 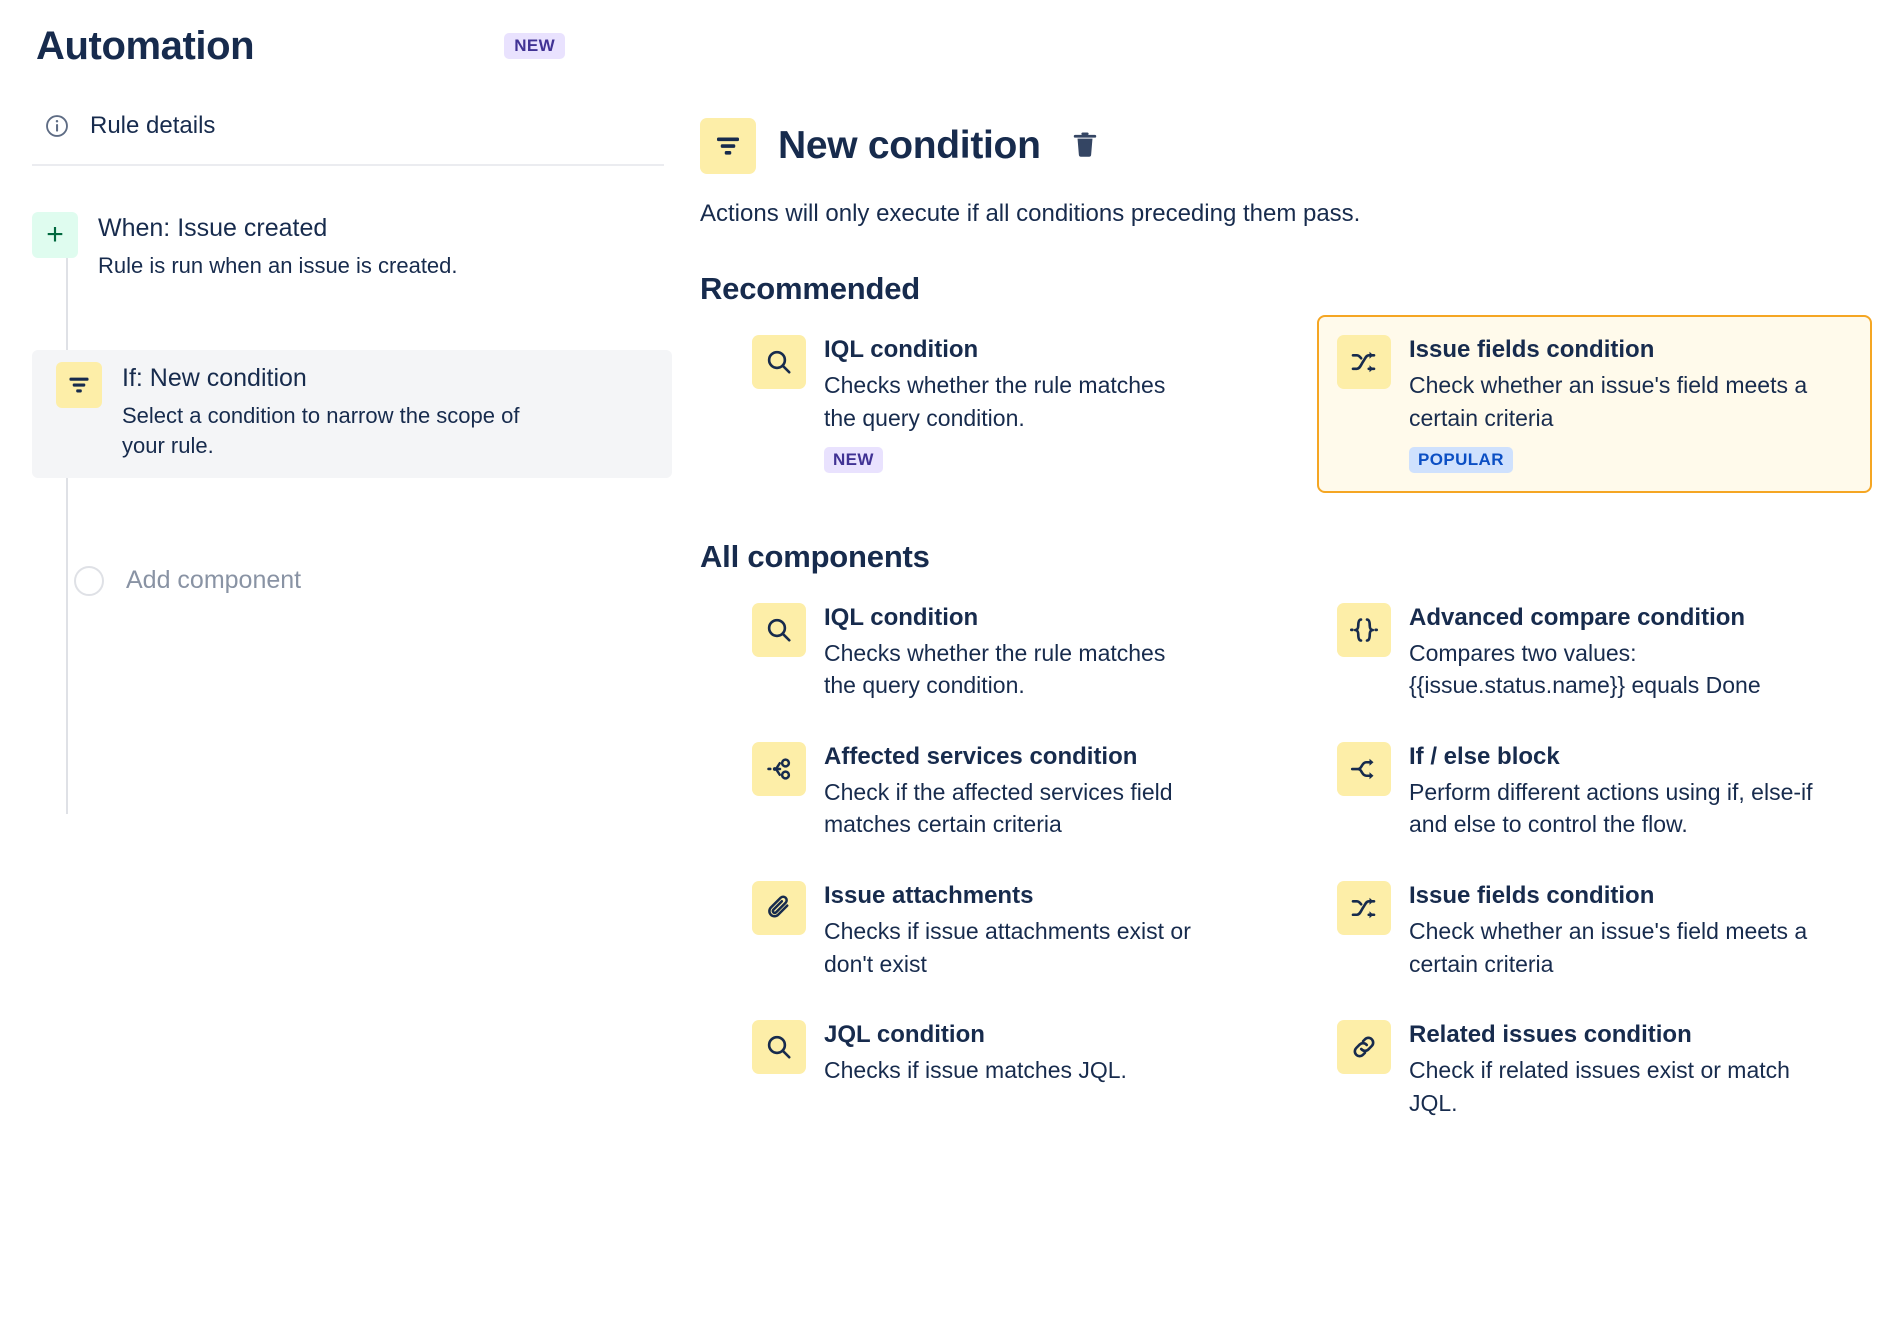 I want to click on header-new-badge: NEW, so click(x=535, y=46).